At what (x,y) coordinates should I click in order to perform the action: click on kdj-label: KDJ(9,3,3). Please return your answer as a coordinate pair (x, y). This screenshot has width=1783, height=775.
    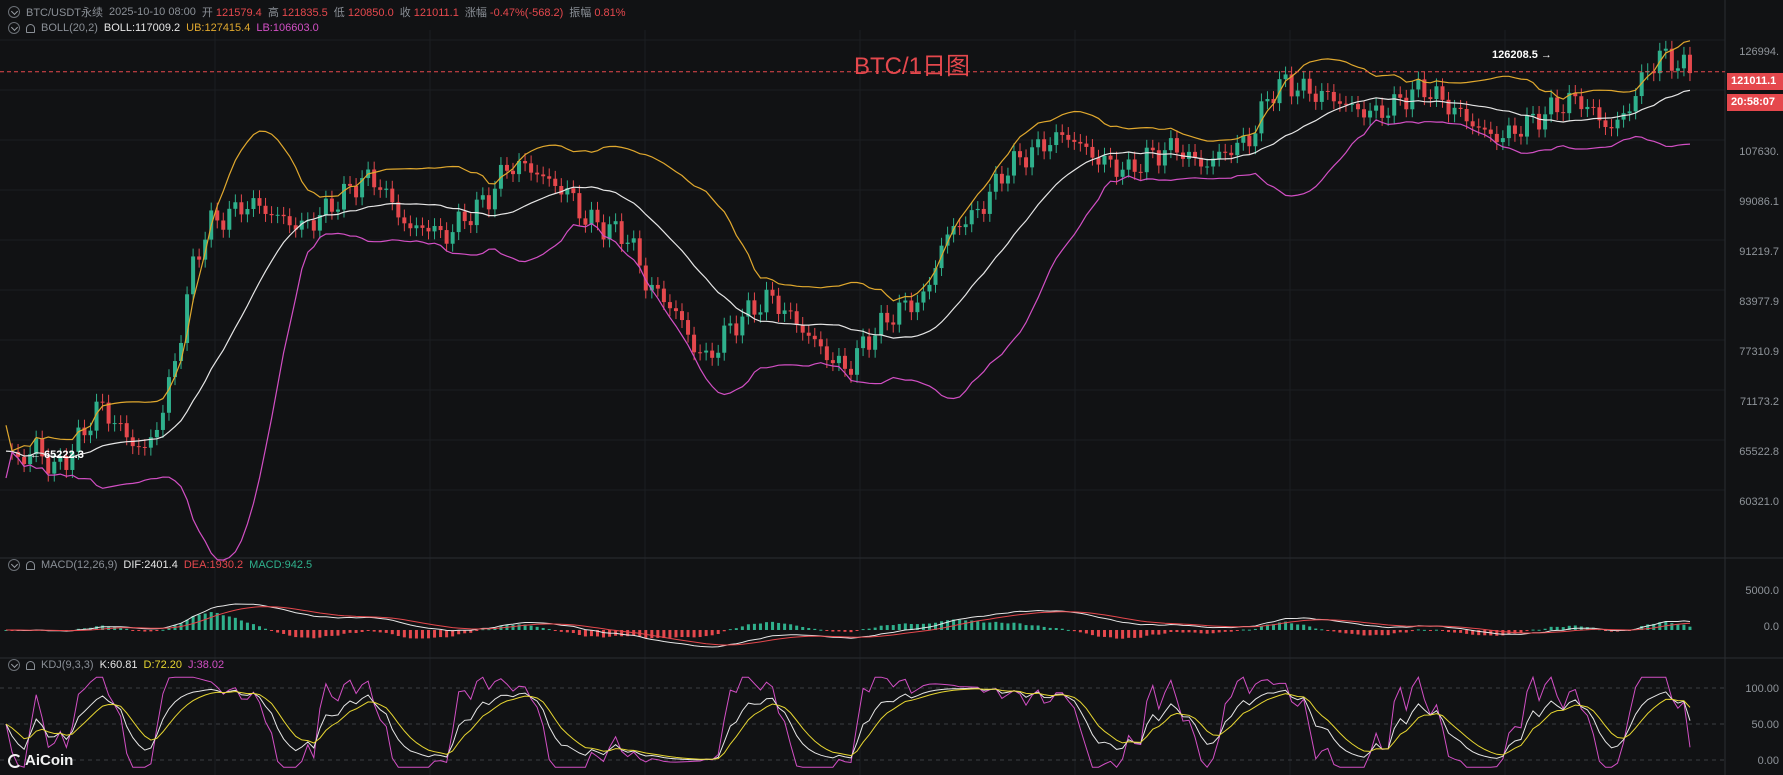
    Looking at the image, I should click on (67, 665).